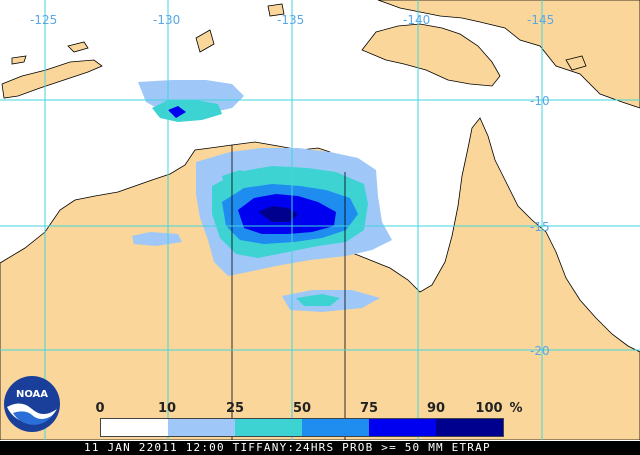 This screenshot has height=455, width=640. I want to click on legend-tick: 100, so click(489, 408).